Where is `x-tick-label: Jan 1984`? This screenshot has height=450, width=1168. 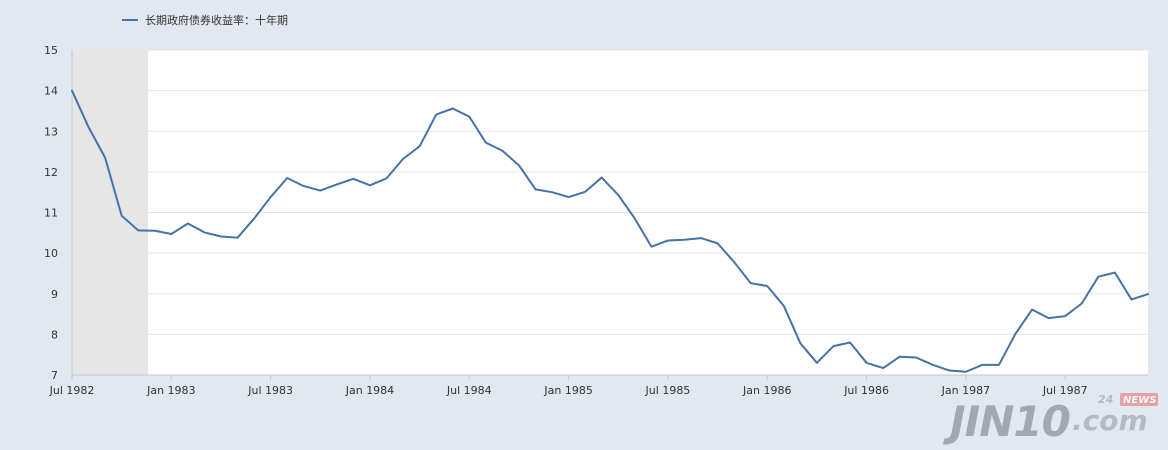 x-tick-label: Jan 1984 is located at coordinates (369, 390).